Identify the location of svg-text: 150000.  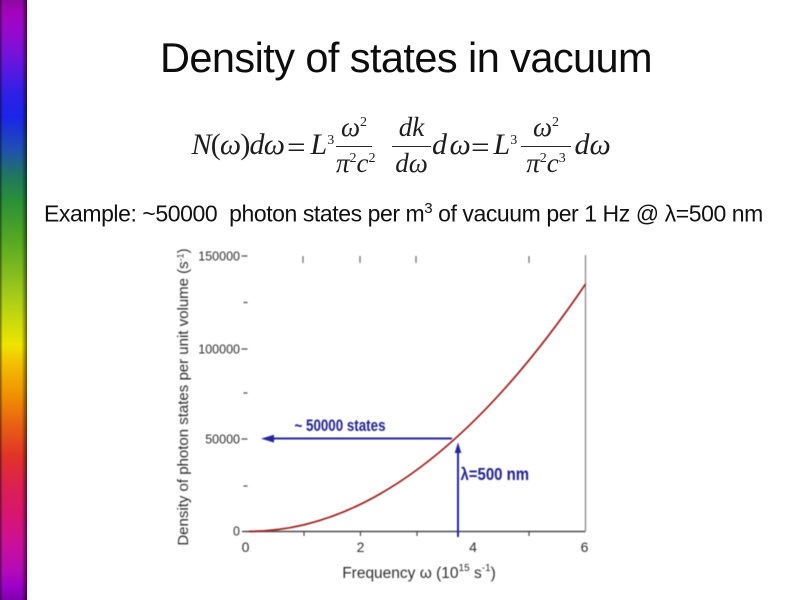
(219, 257).